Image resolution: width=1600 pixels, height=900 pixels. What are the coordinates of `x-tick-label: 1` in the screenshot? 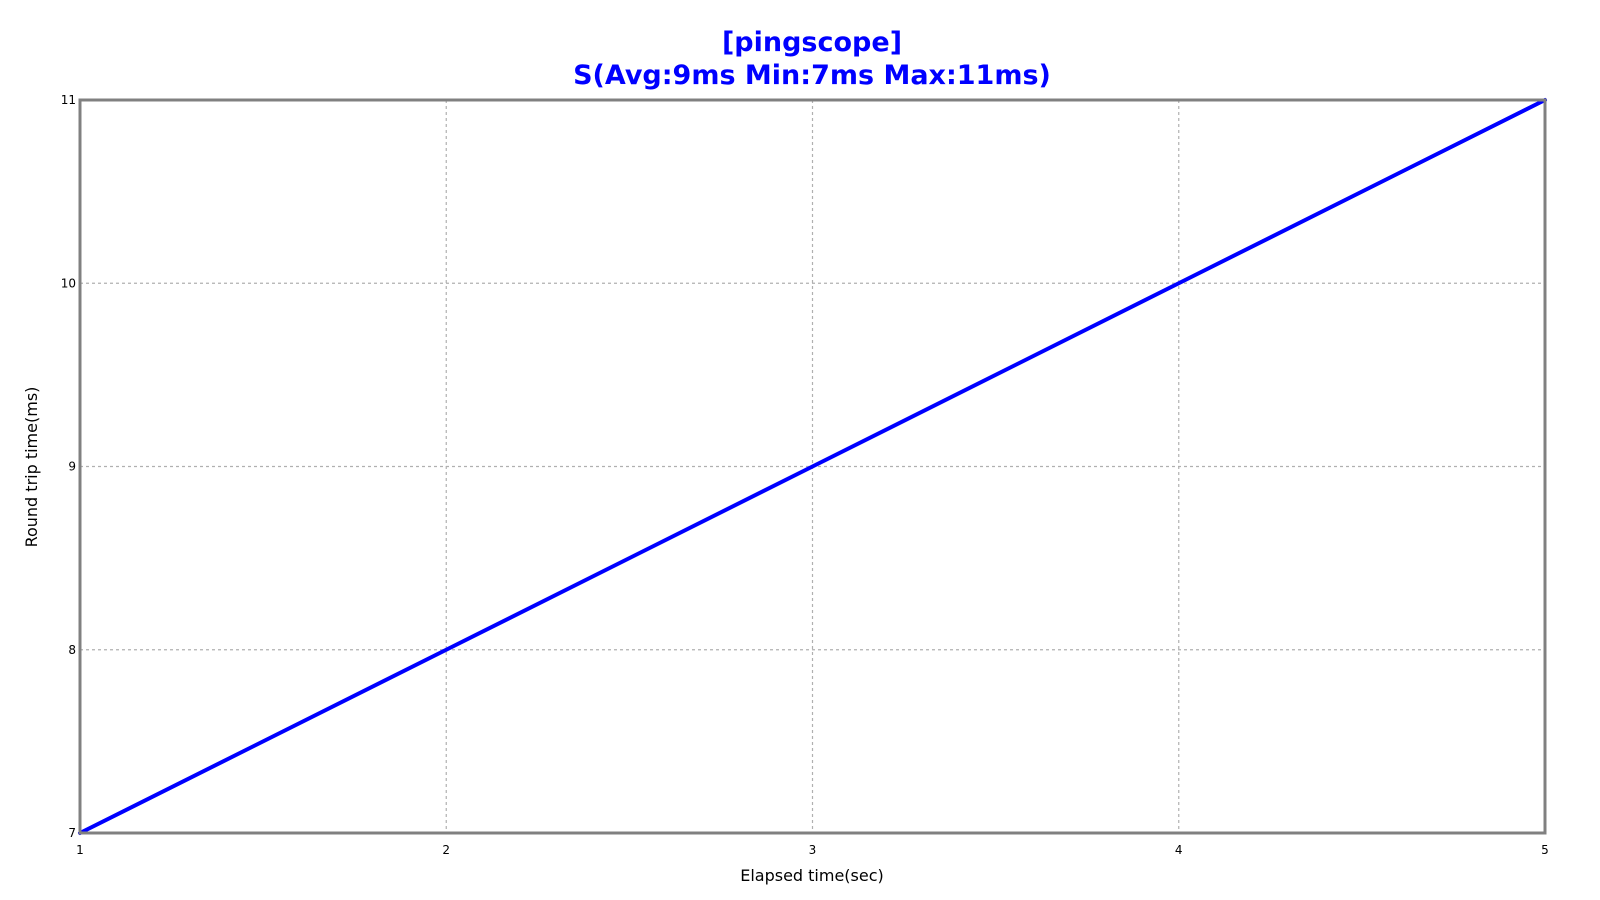 It's located at (80, 850).